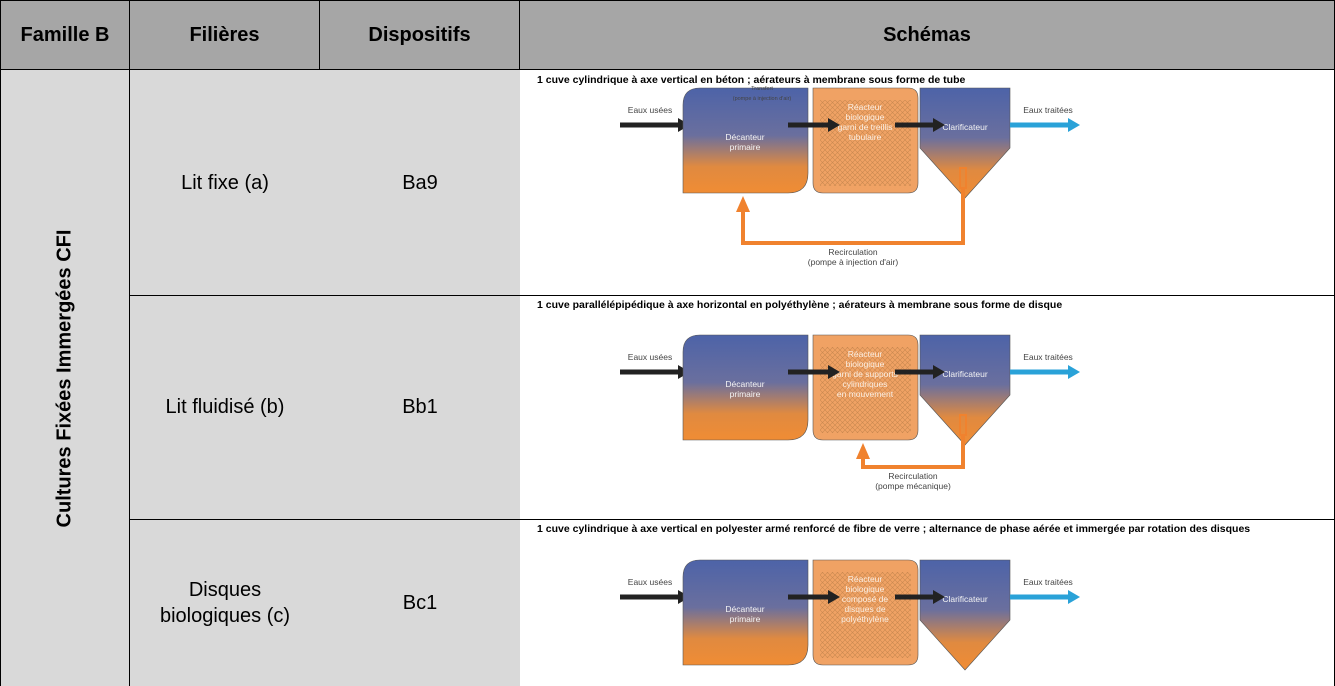 This screenshot has width=1335, height=686. What do you see at coordinates (853, 262) in the screenshot?
I see `recirc-label: (pompe à injection d'air)` at bounding box center [853, 262].